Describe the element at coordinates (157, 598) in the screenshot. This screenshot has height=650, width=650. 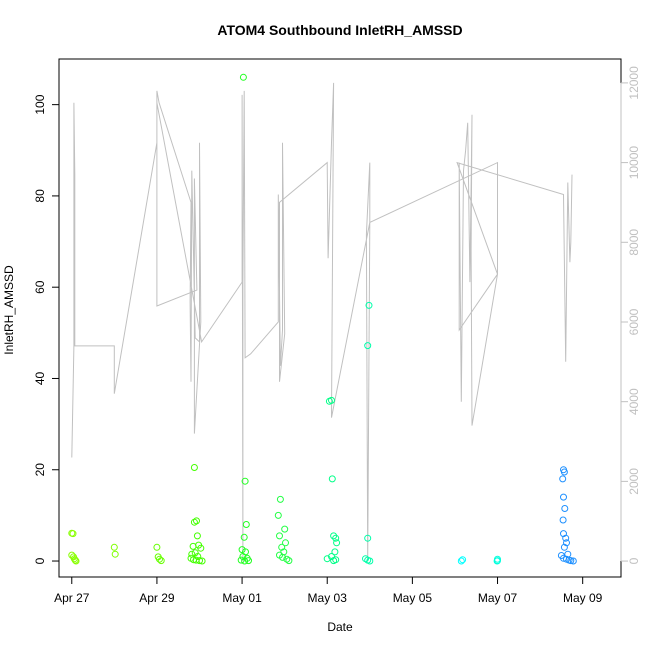
I see `x-tick-label: Apr 29` at that location.